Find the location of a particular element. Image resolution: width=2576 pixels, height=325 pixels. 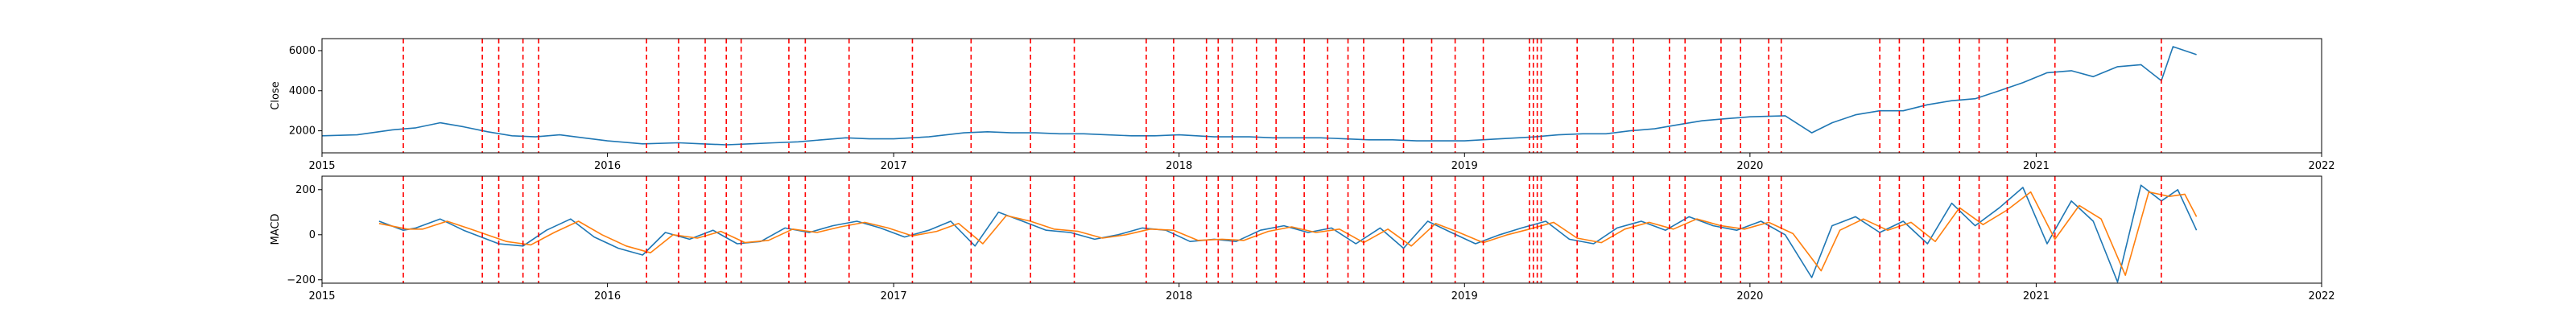

y-tick-label: 200 is located at coordinates (305, 190).